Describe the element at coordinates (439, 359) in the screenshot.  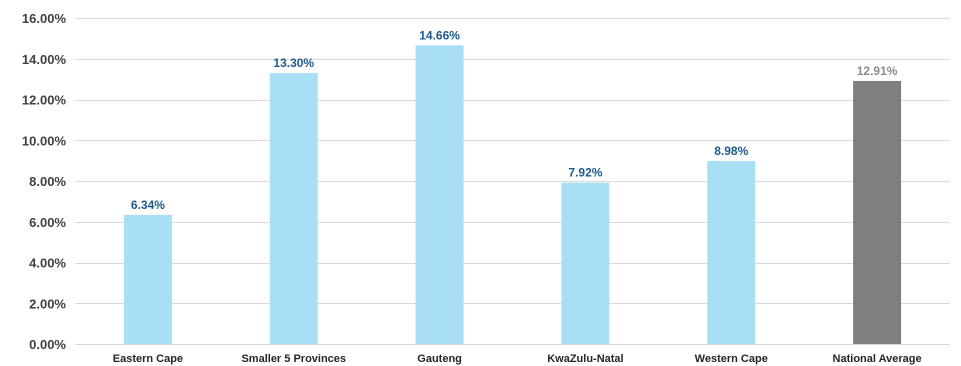
I see `x-category-label: Gauteng` at that location.